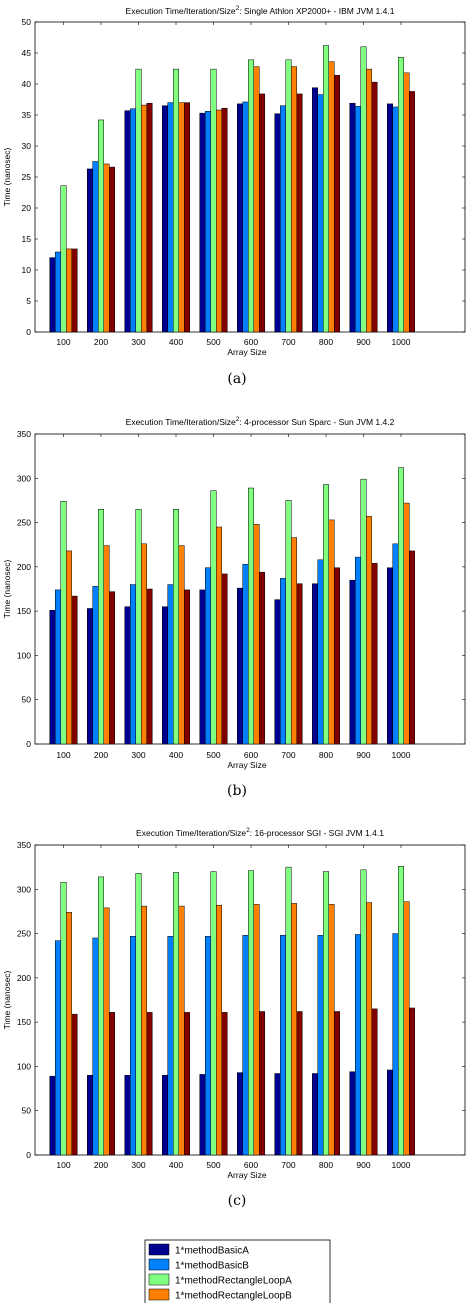  Describe the element at coordinates (237, 791) in the screenshot. I see `panel-caption: (b)` at that location.